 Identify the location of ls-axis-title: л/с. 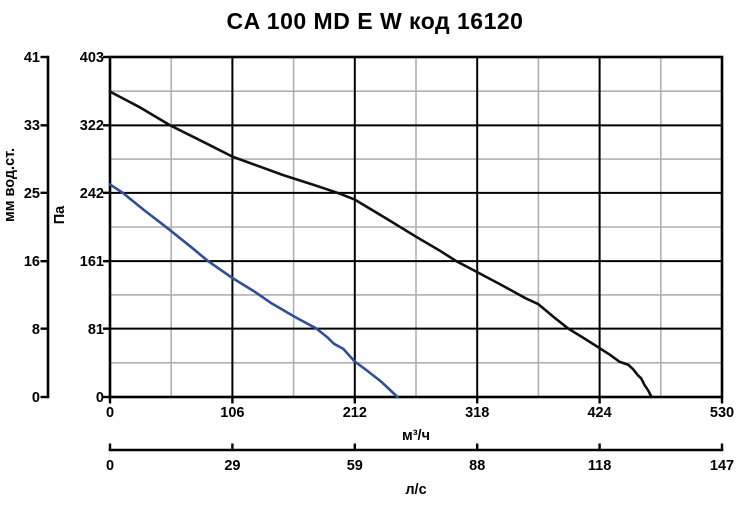
(415, 490).